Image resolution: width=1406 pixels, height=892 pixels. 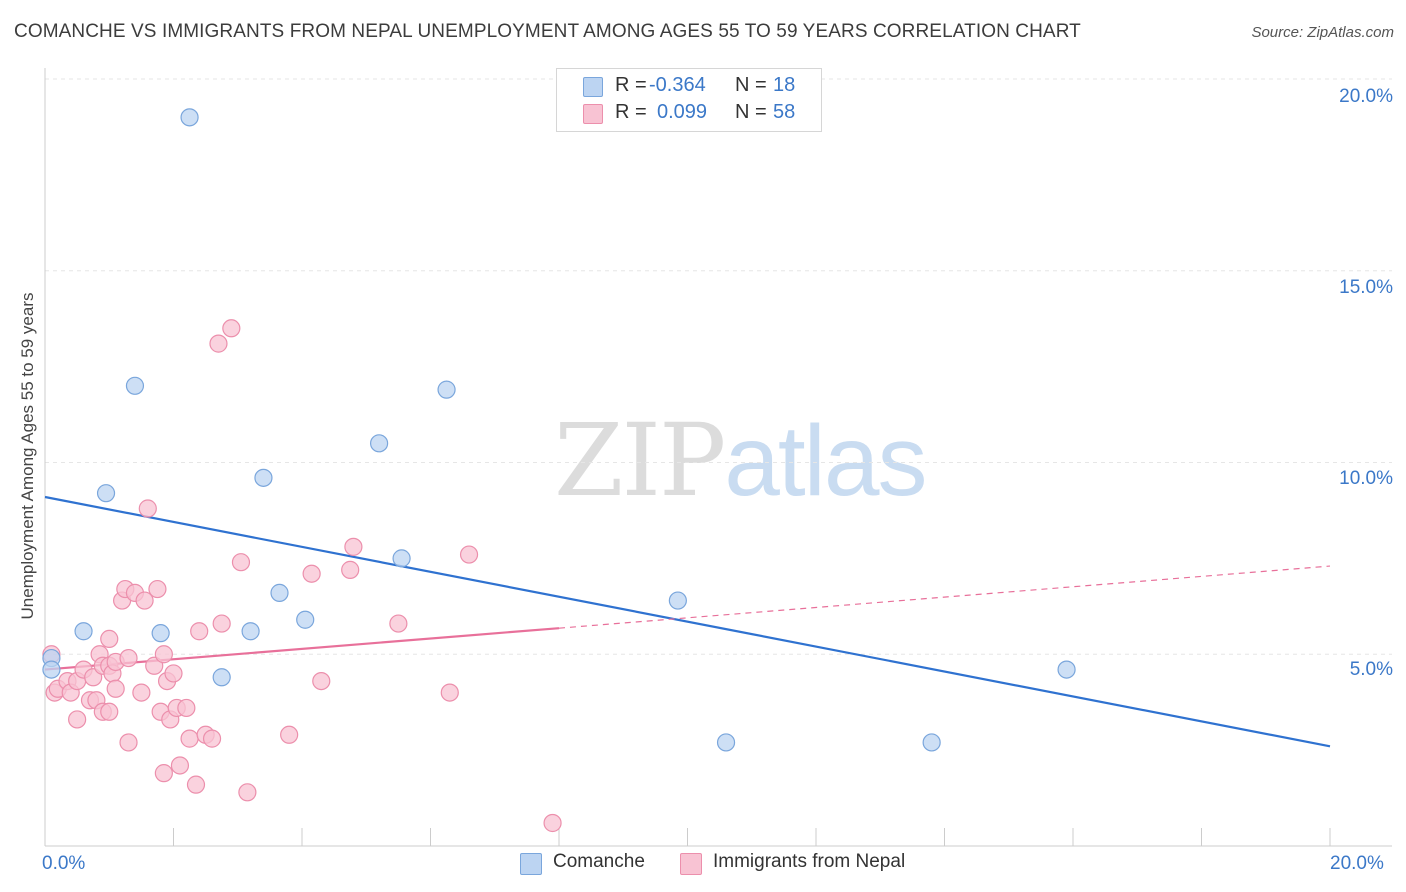 What do you see at coordinates (1322, 32) in the screenshot?
I see `source-label: Source: ZipAtlas.com` at bounding box center [1322, 32].